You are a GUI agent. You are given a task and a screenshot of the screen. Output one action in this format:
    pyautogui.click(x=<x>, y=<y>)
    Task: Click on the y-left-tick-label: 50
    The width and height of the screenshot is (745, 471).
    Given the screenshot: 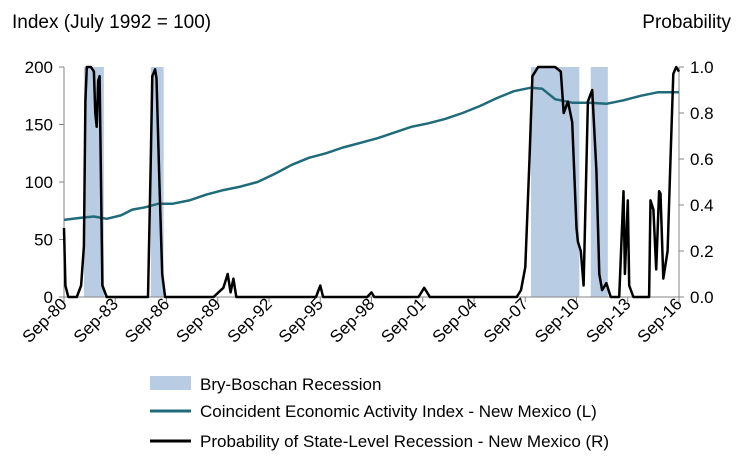 What is the action you would take?
    pyautogui.click(x=43, y=240)
    